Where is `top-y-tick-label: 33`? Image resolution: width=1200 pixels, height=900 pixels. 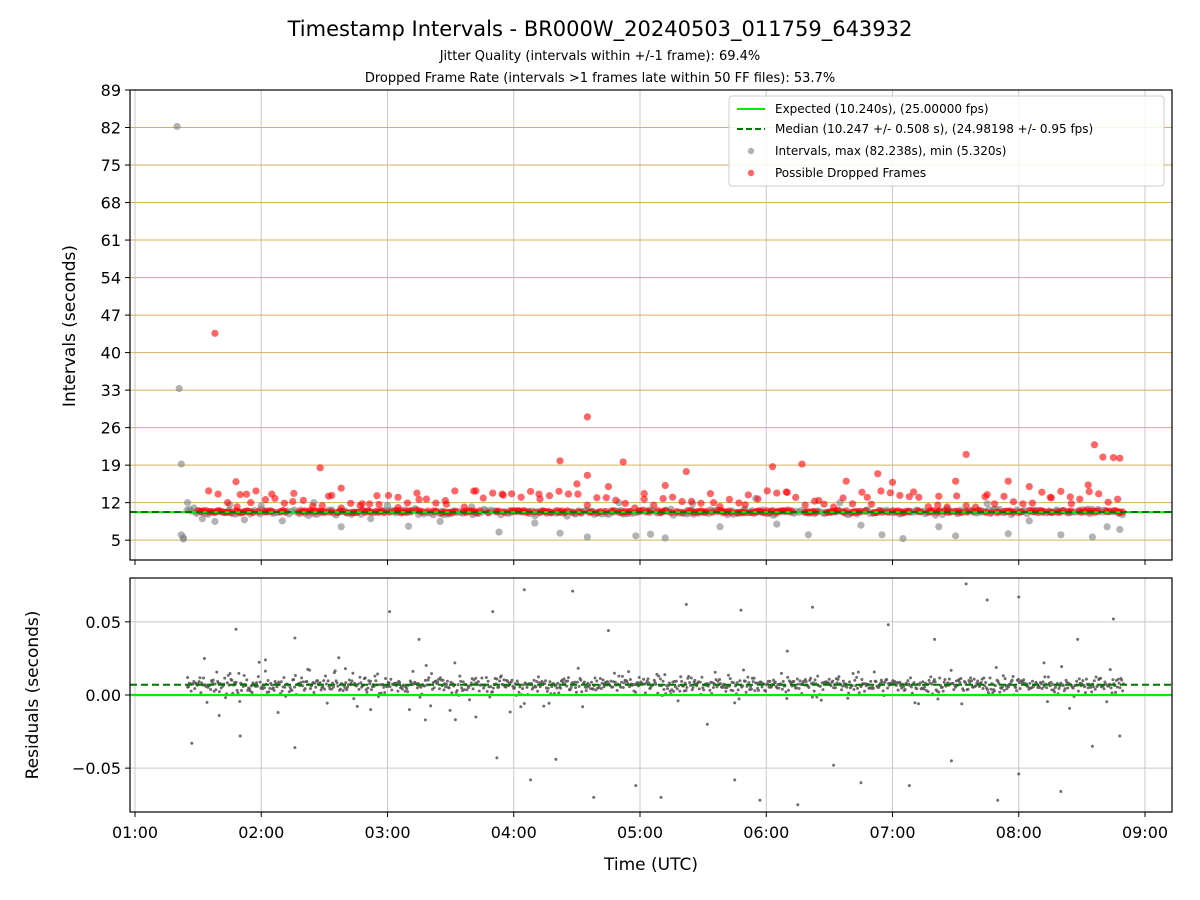 top-y-tick-label: 33 is located at coordinates (111, 390).